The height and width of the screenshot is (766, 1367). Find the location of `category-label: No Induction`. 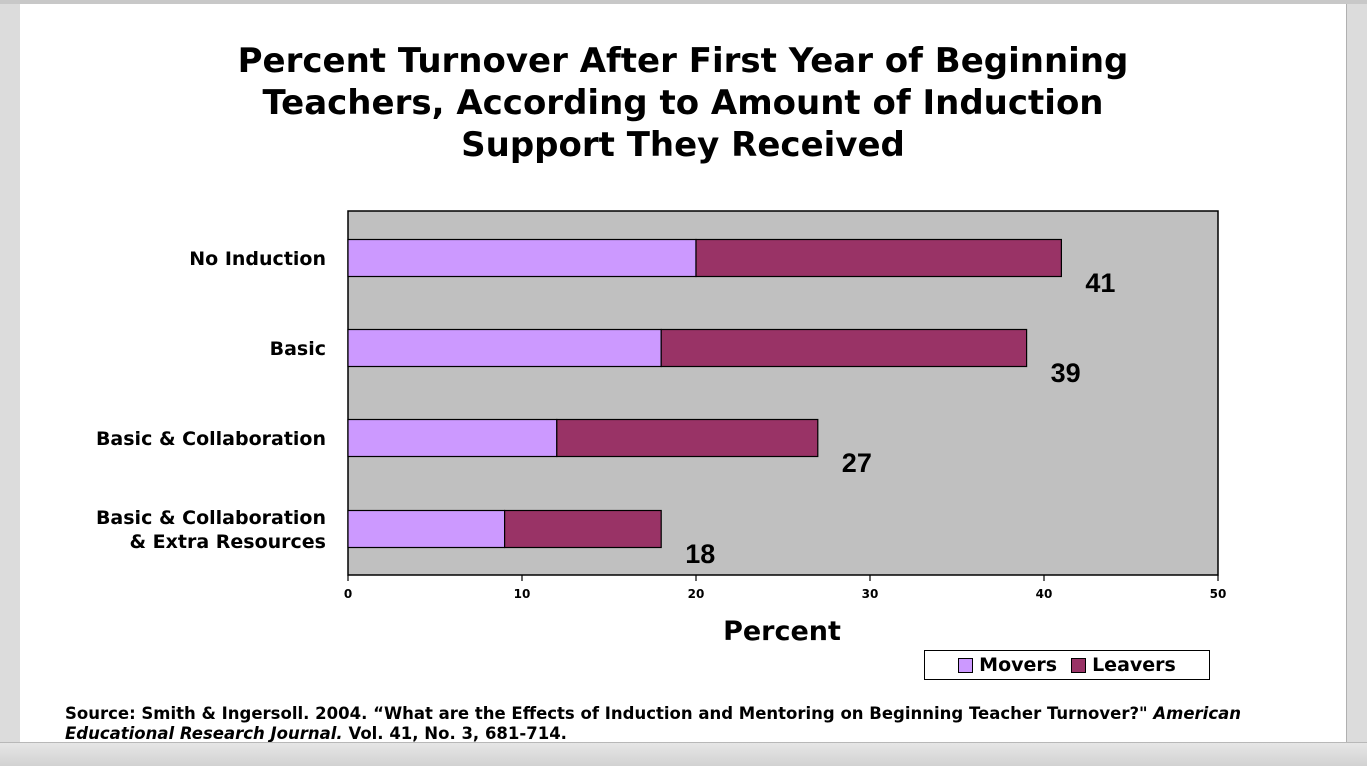

category-label: No Induction is located at coordinates (257, 259).